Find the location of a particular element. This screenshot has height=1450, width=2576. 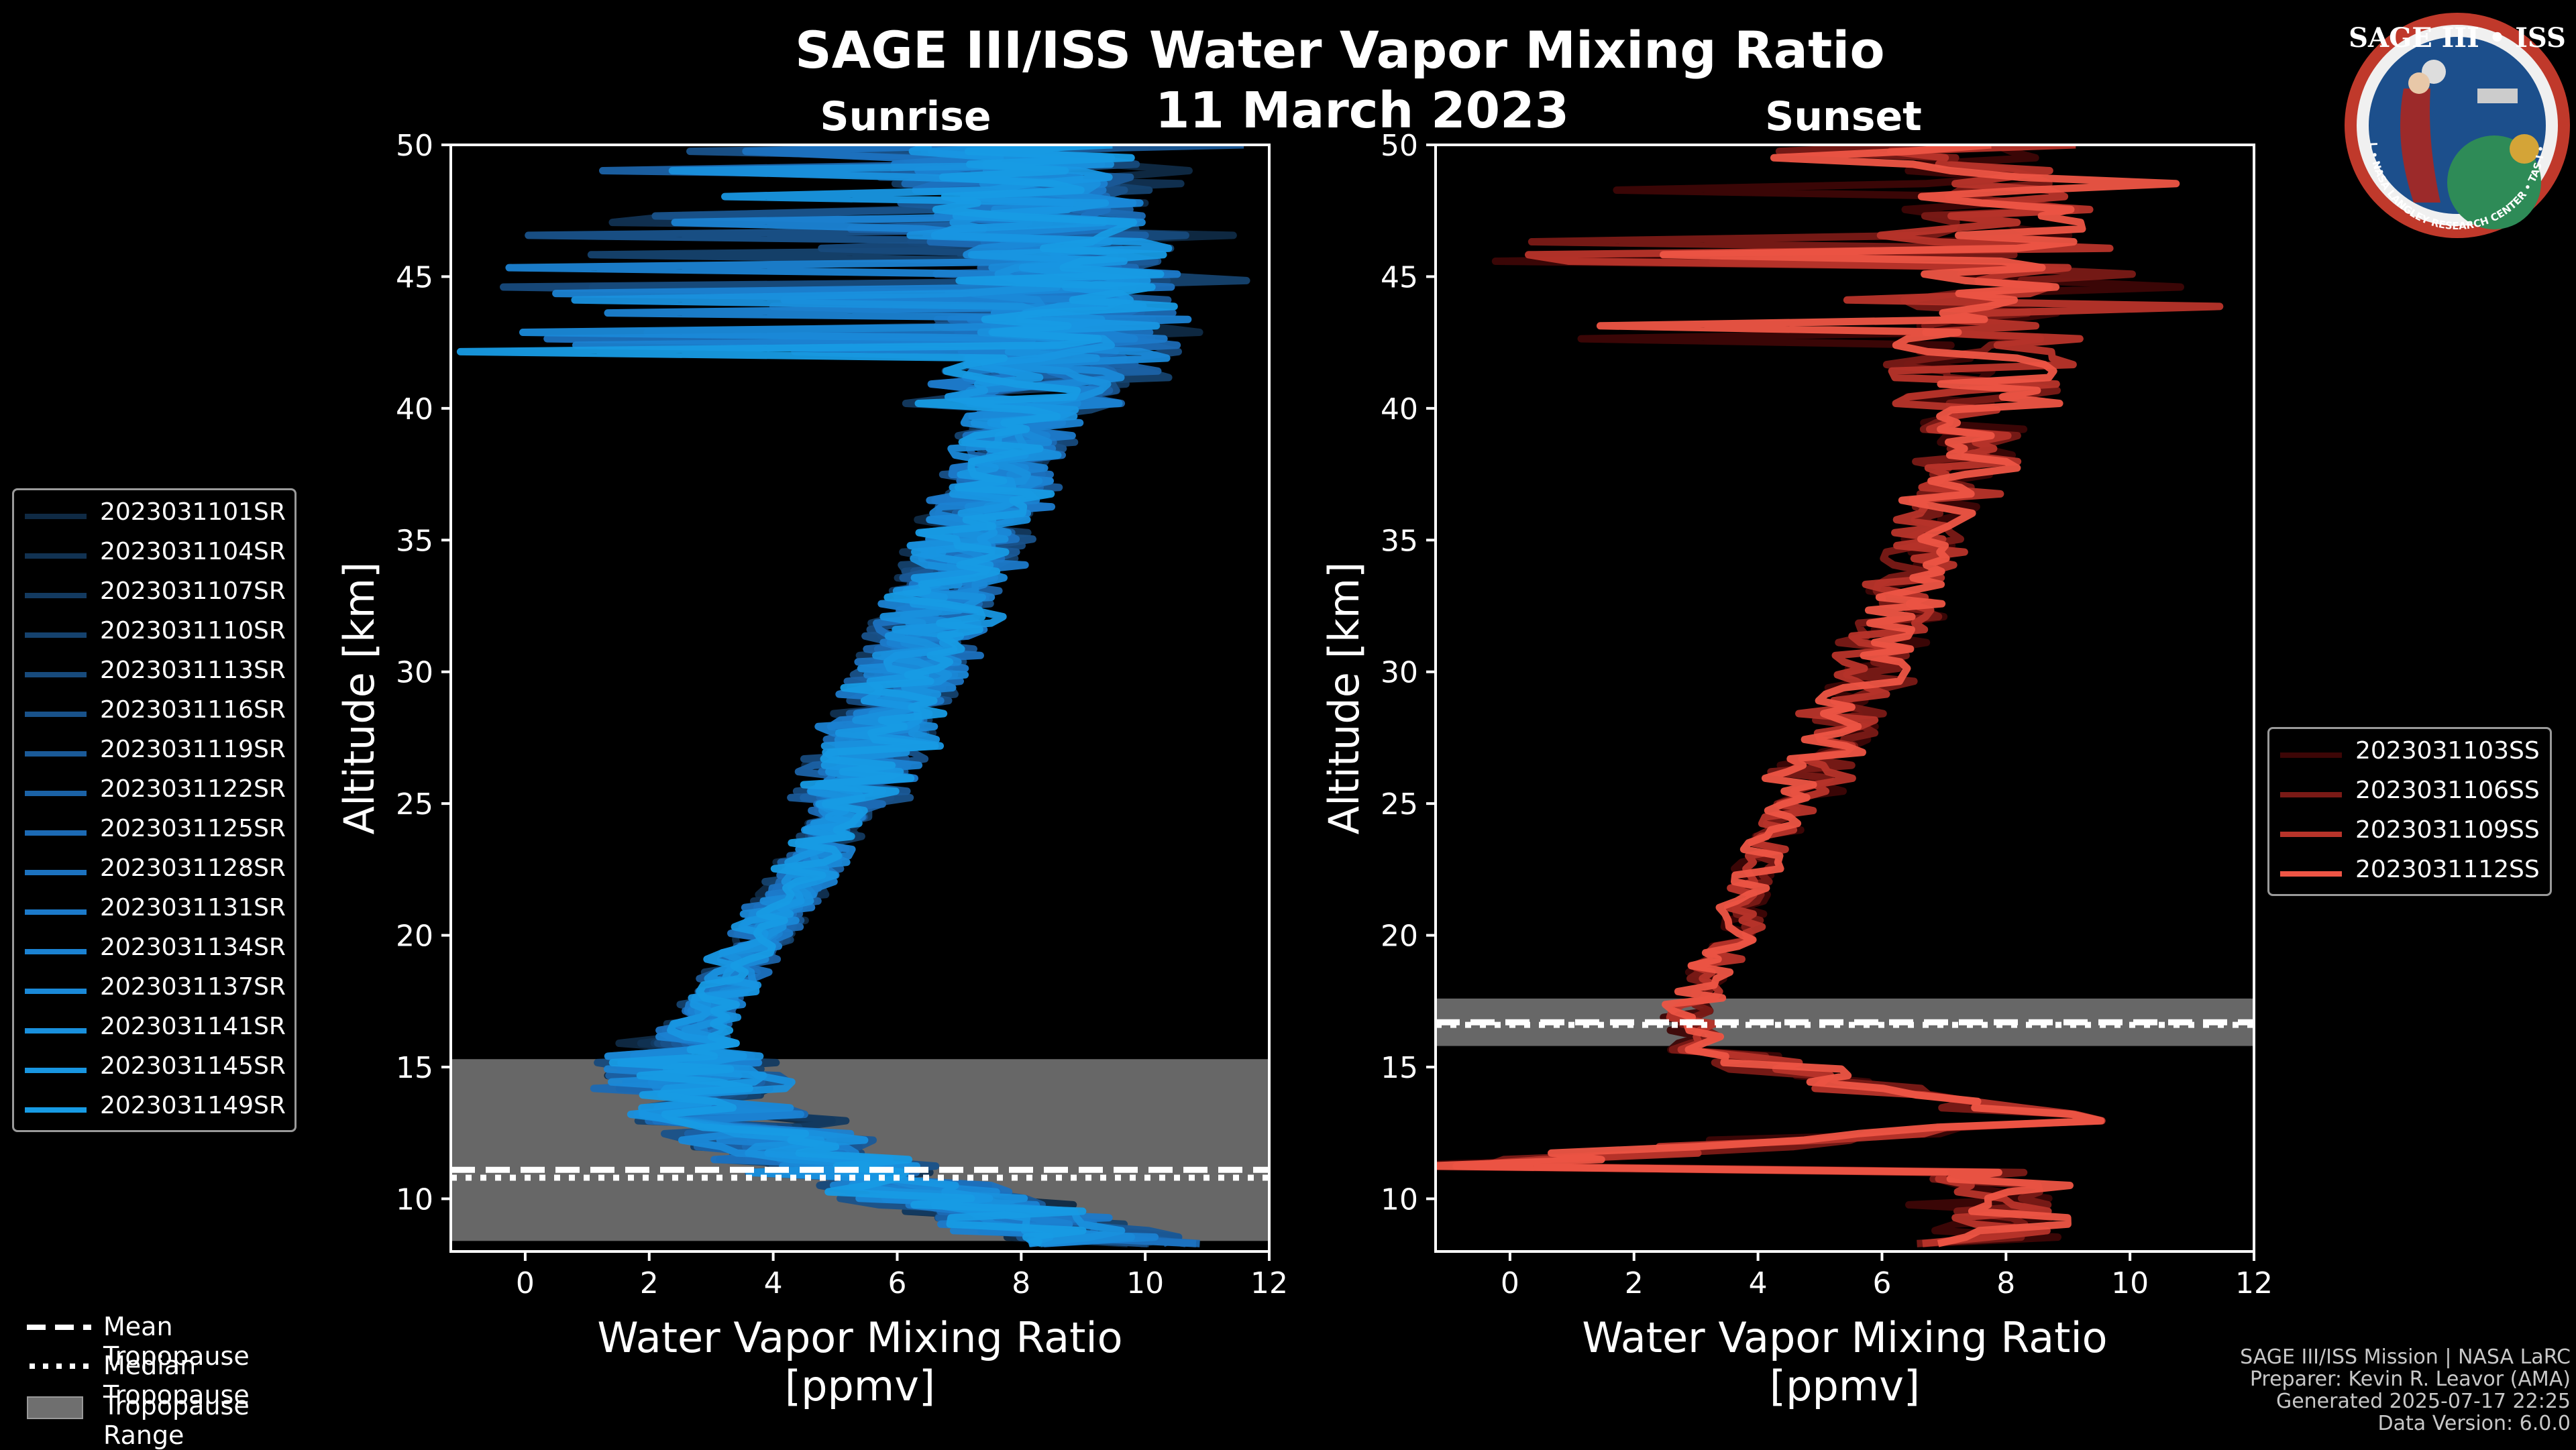

legend-label: 2023031103SS is located at coordinates (2447, 751).